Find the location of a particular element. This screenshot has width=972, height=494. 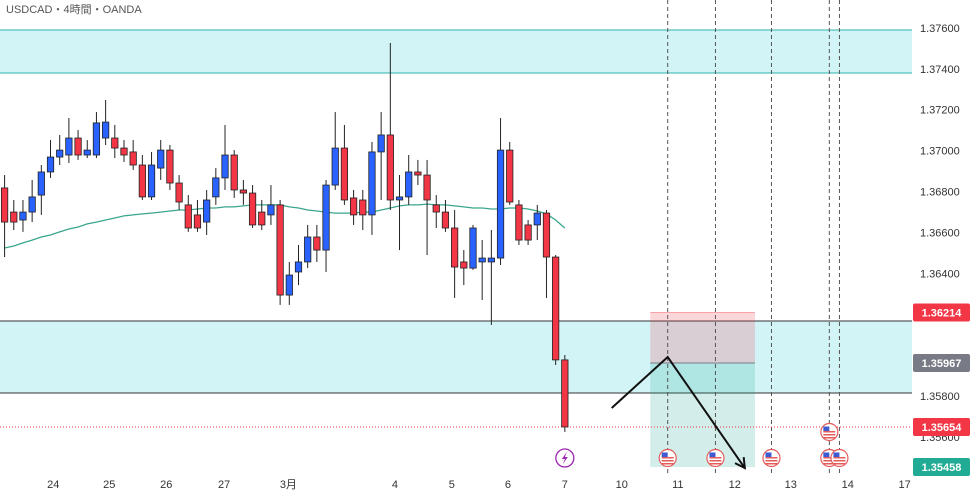

price-label: 1.35654 is located at coordinates (942, 428).